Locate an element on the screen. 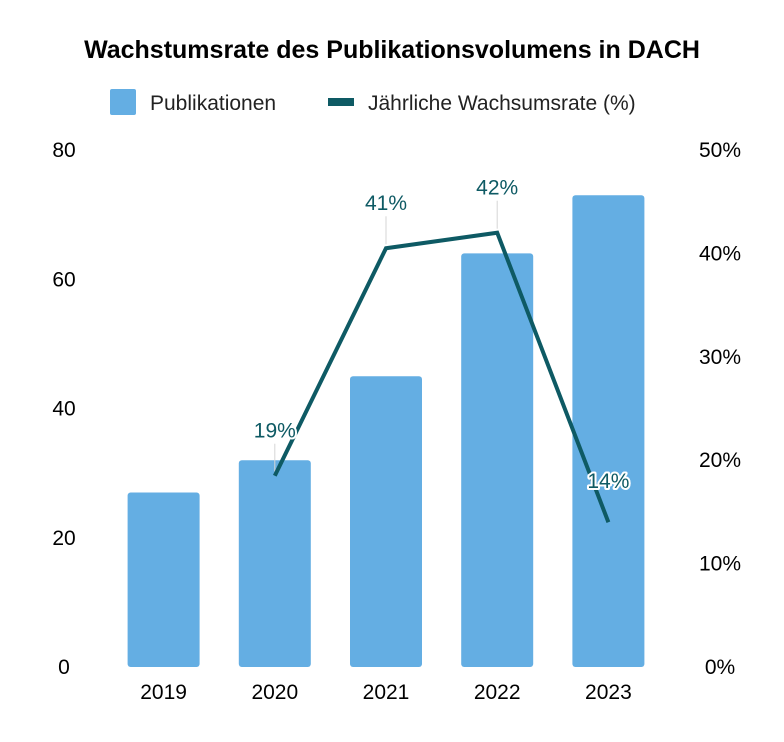 The width and height of the screenshot is (784, 742). y-right-tick-label: 20% is located at coordinates (720, 460).